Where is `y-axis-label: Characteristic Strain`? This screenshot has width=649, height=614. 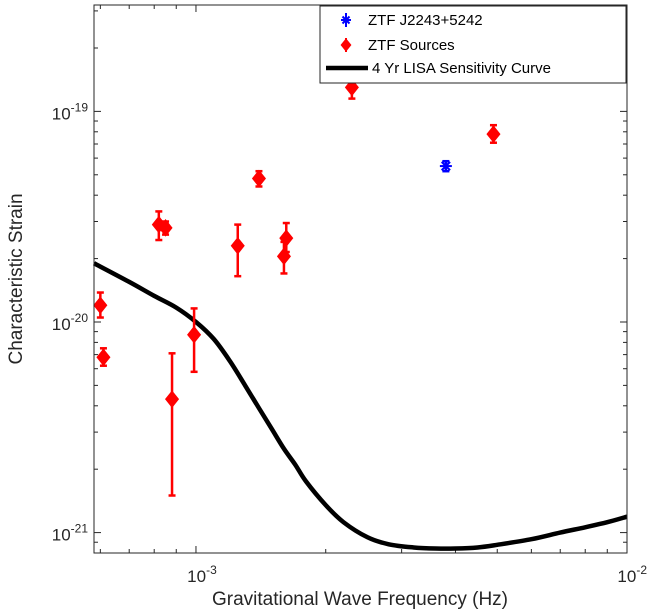
y-axis-label: Characteristic Strain is located at coordinates (16, 278).